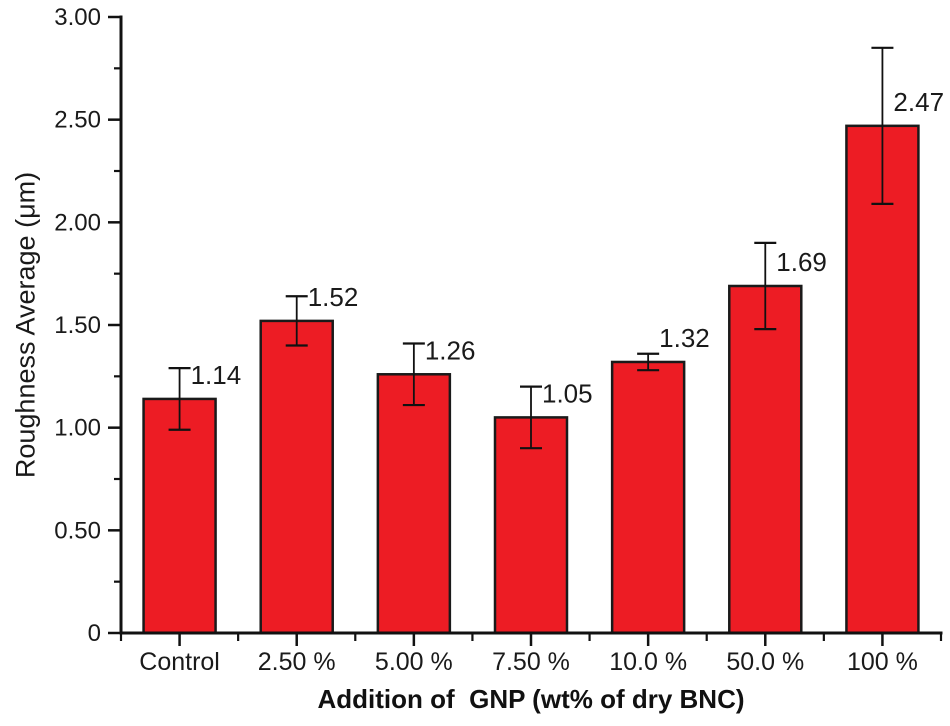 The height and width of the screenshot is (726, 950). I want to click on y-tick-label: 1.00, so click(77, 428).